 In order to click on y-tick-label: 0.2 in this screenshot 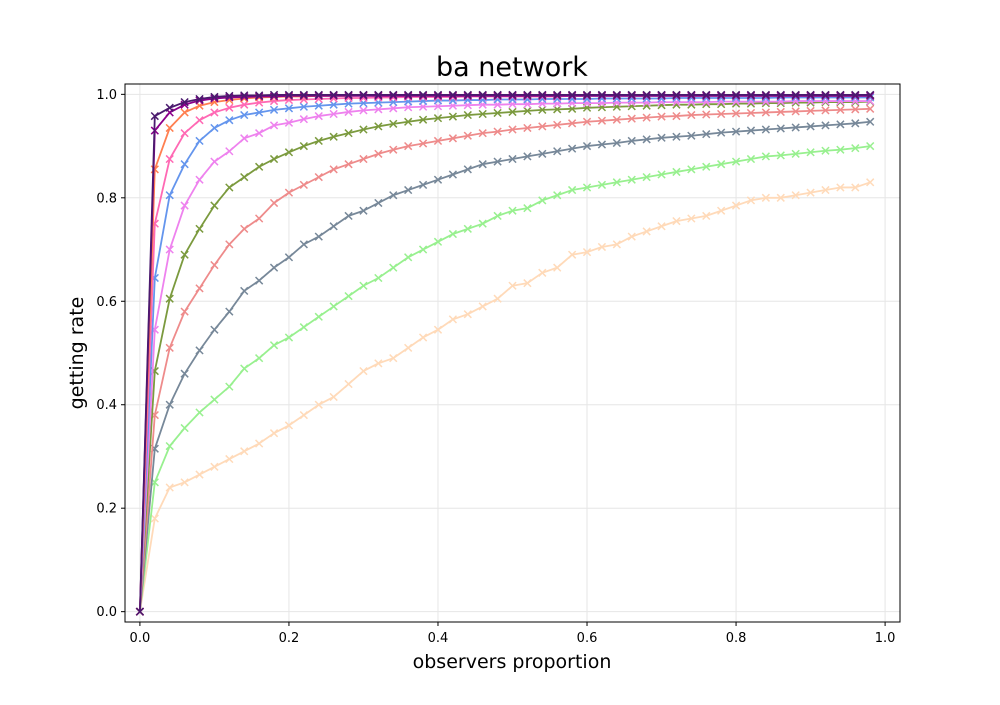, I will do `click(106, 509)`.